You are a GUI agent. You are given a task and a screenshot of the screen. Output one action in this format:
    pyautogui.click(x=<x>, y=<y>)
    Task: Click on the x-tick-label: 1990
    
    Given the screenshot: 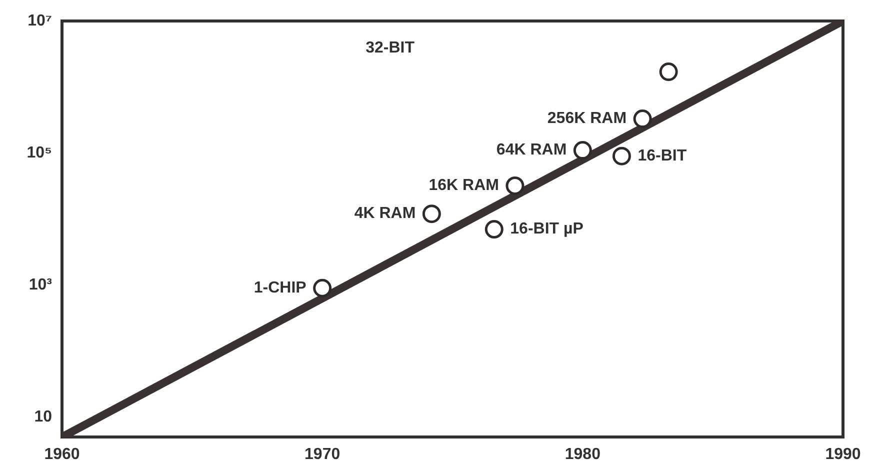 What is the action you would take?
    pyautogui.click(x=843, y=455)
    